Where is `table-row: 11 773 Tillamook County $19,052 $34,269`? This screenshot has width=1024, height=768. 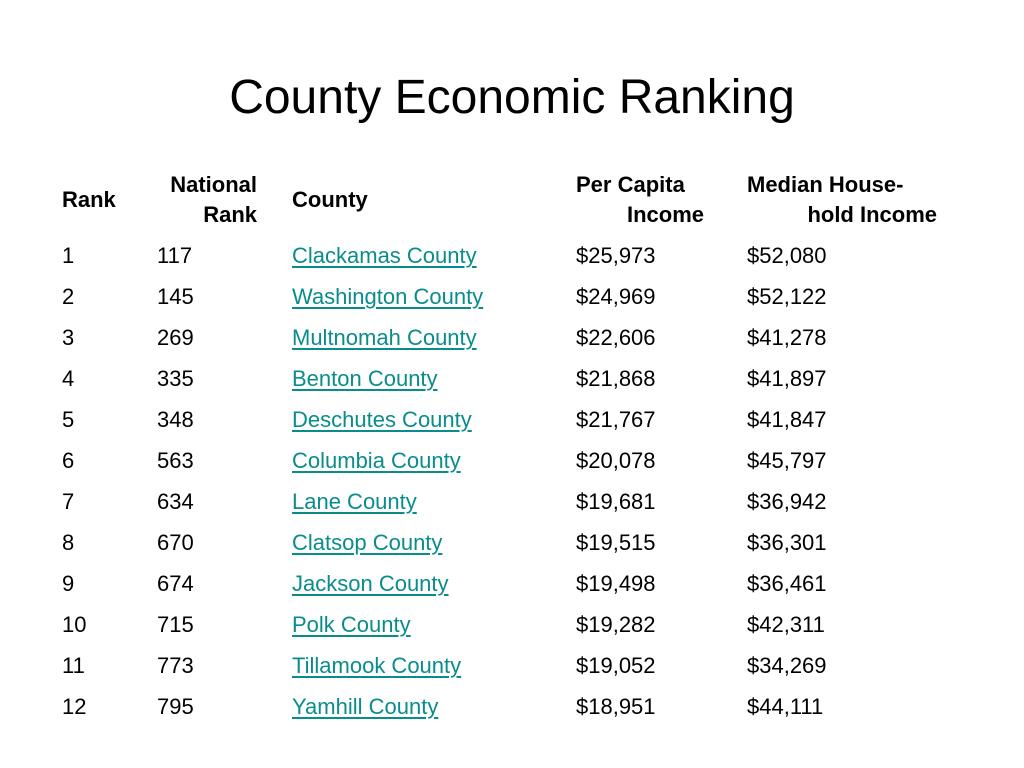 table-row: 11 773 Tillamook County $19,052 $34,269 is located at coordinates (512, 665).